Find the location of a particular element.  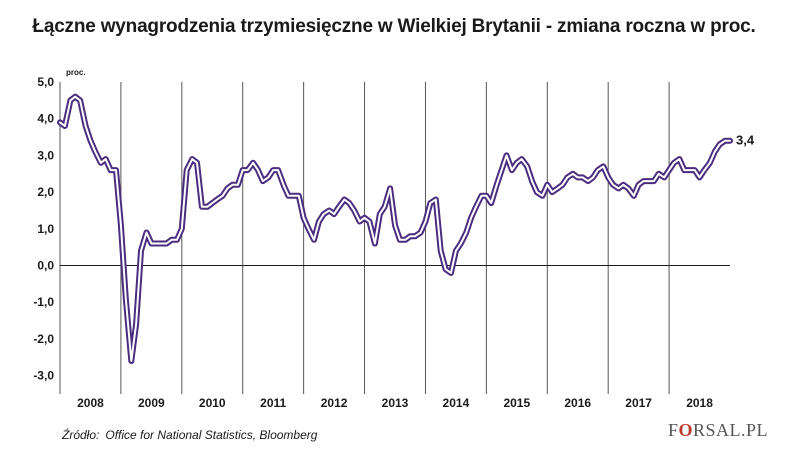

x-year-label: 2012 is located at coordinates (334, 403).